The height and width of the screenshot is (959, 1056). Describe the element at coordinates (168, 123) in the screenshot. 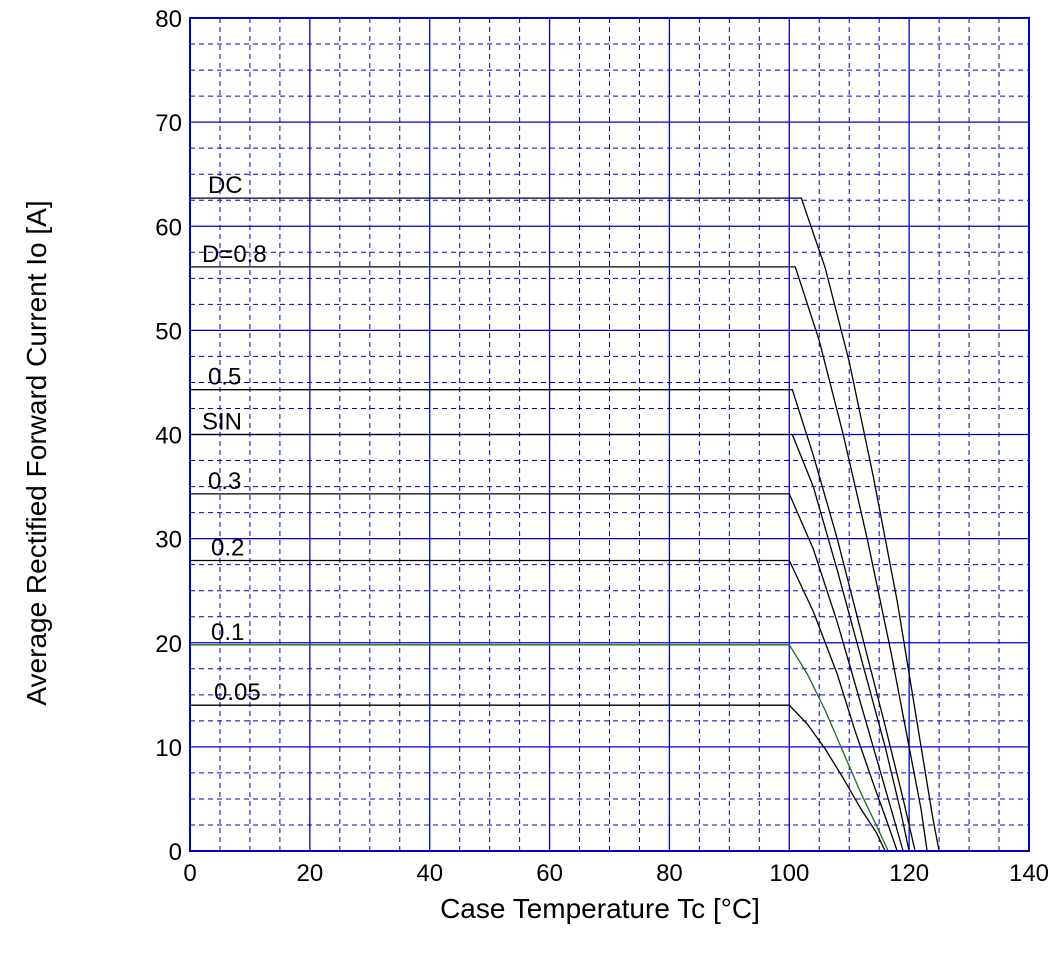

I see `y-tick-label: 70` at that location.